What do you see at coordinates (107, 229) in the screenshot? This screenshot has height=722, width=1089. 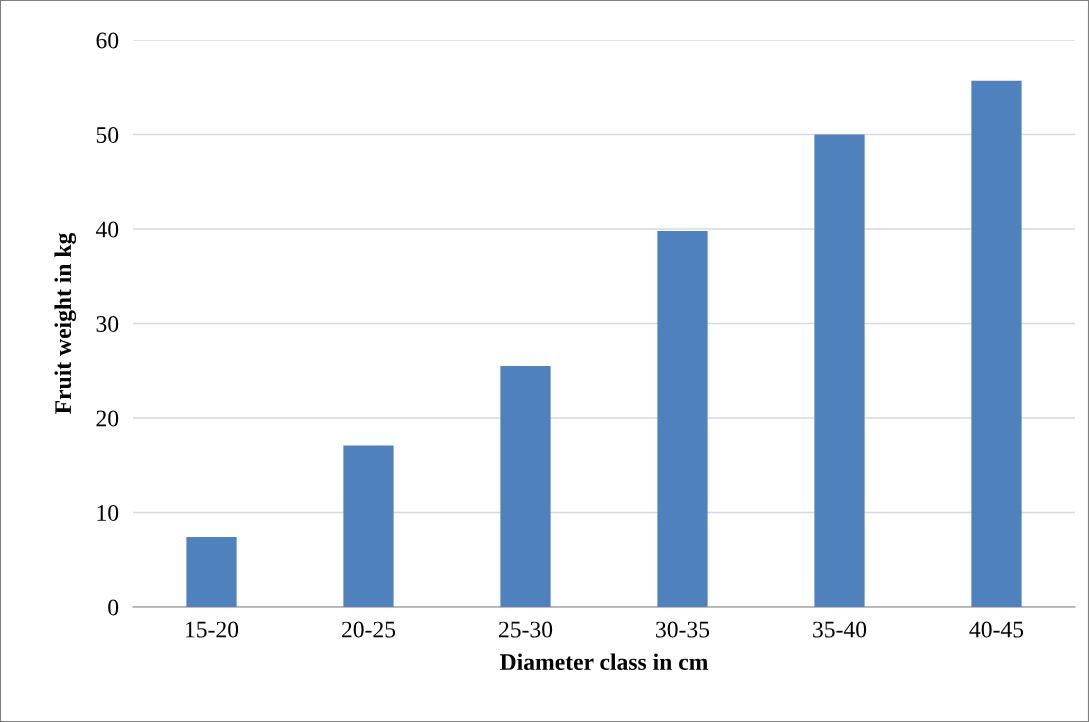 I see `y-tick-label: 40` at bounding box center [107, 229].